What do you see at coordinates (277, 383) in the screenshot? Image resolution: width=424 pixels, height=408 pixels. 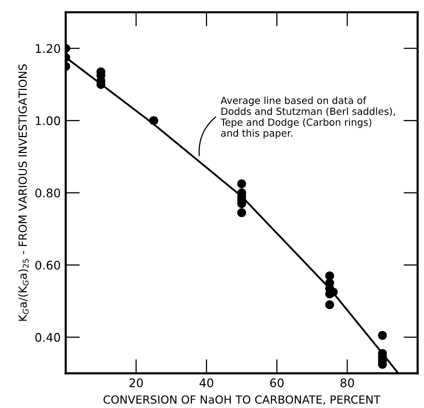 I see `x-tick-label: 60` at bounding box center [277, 383].